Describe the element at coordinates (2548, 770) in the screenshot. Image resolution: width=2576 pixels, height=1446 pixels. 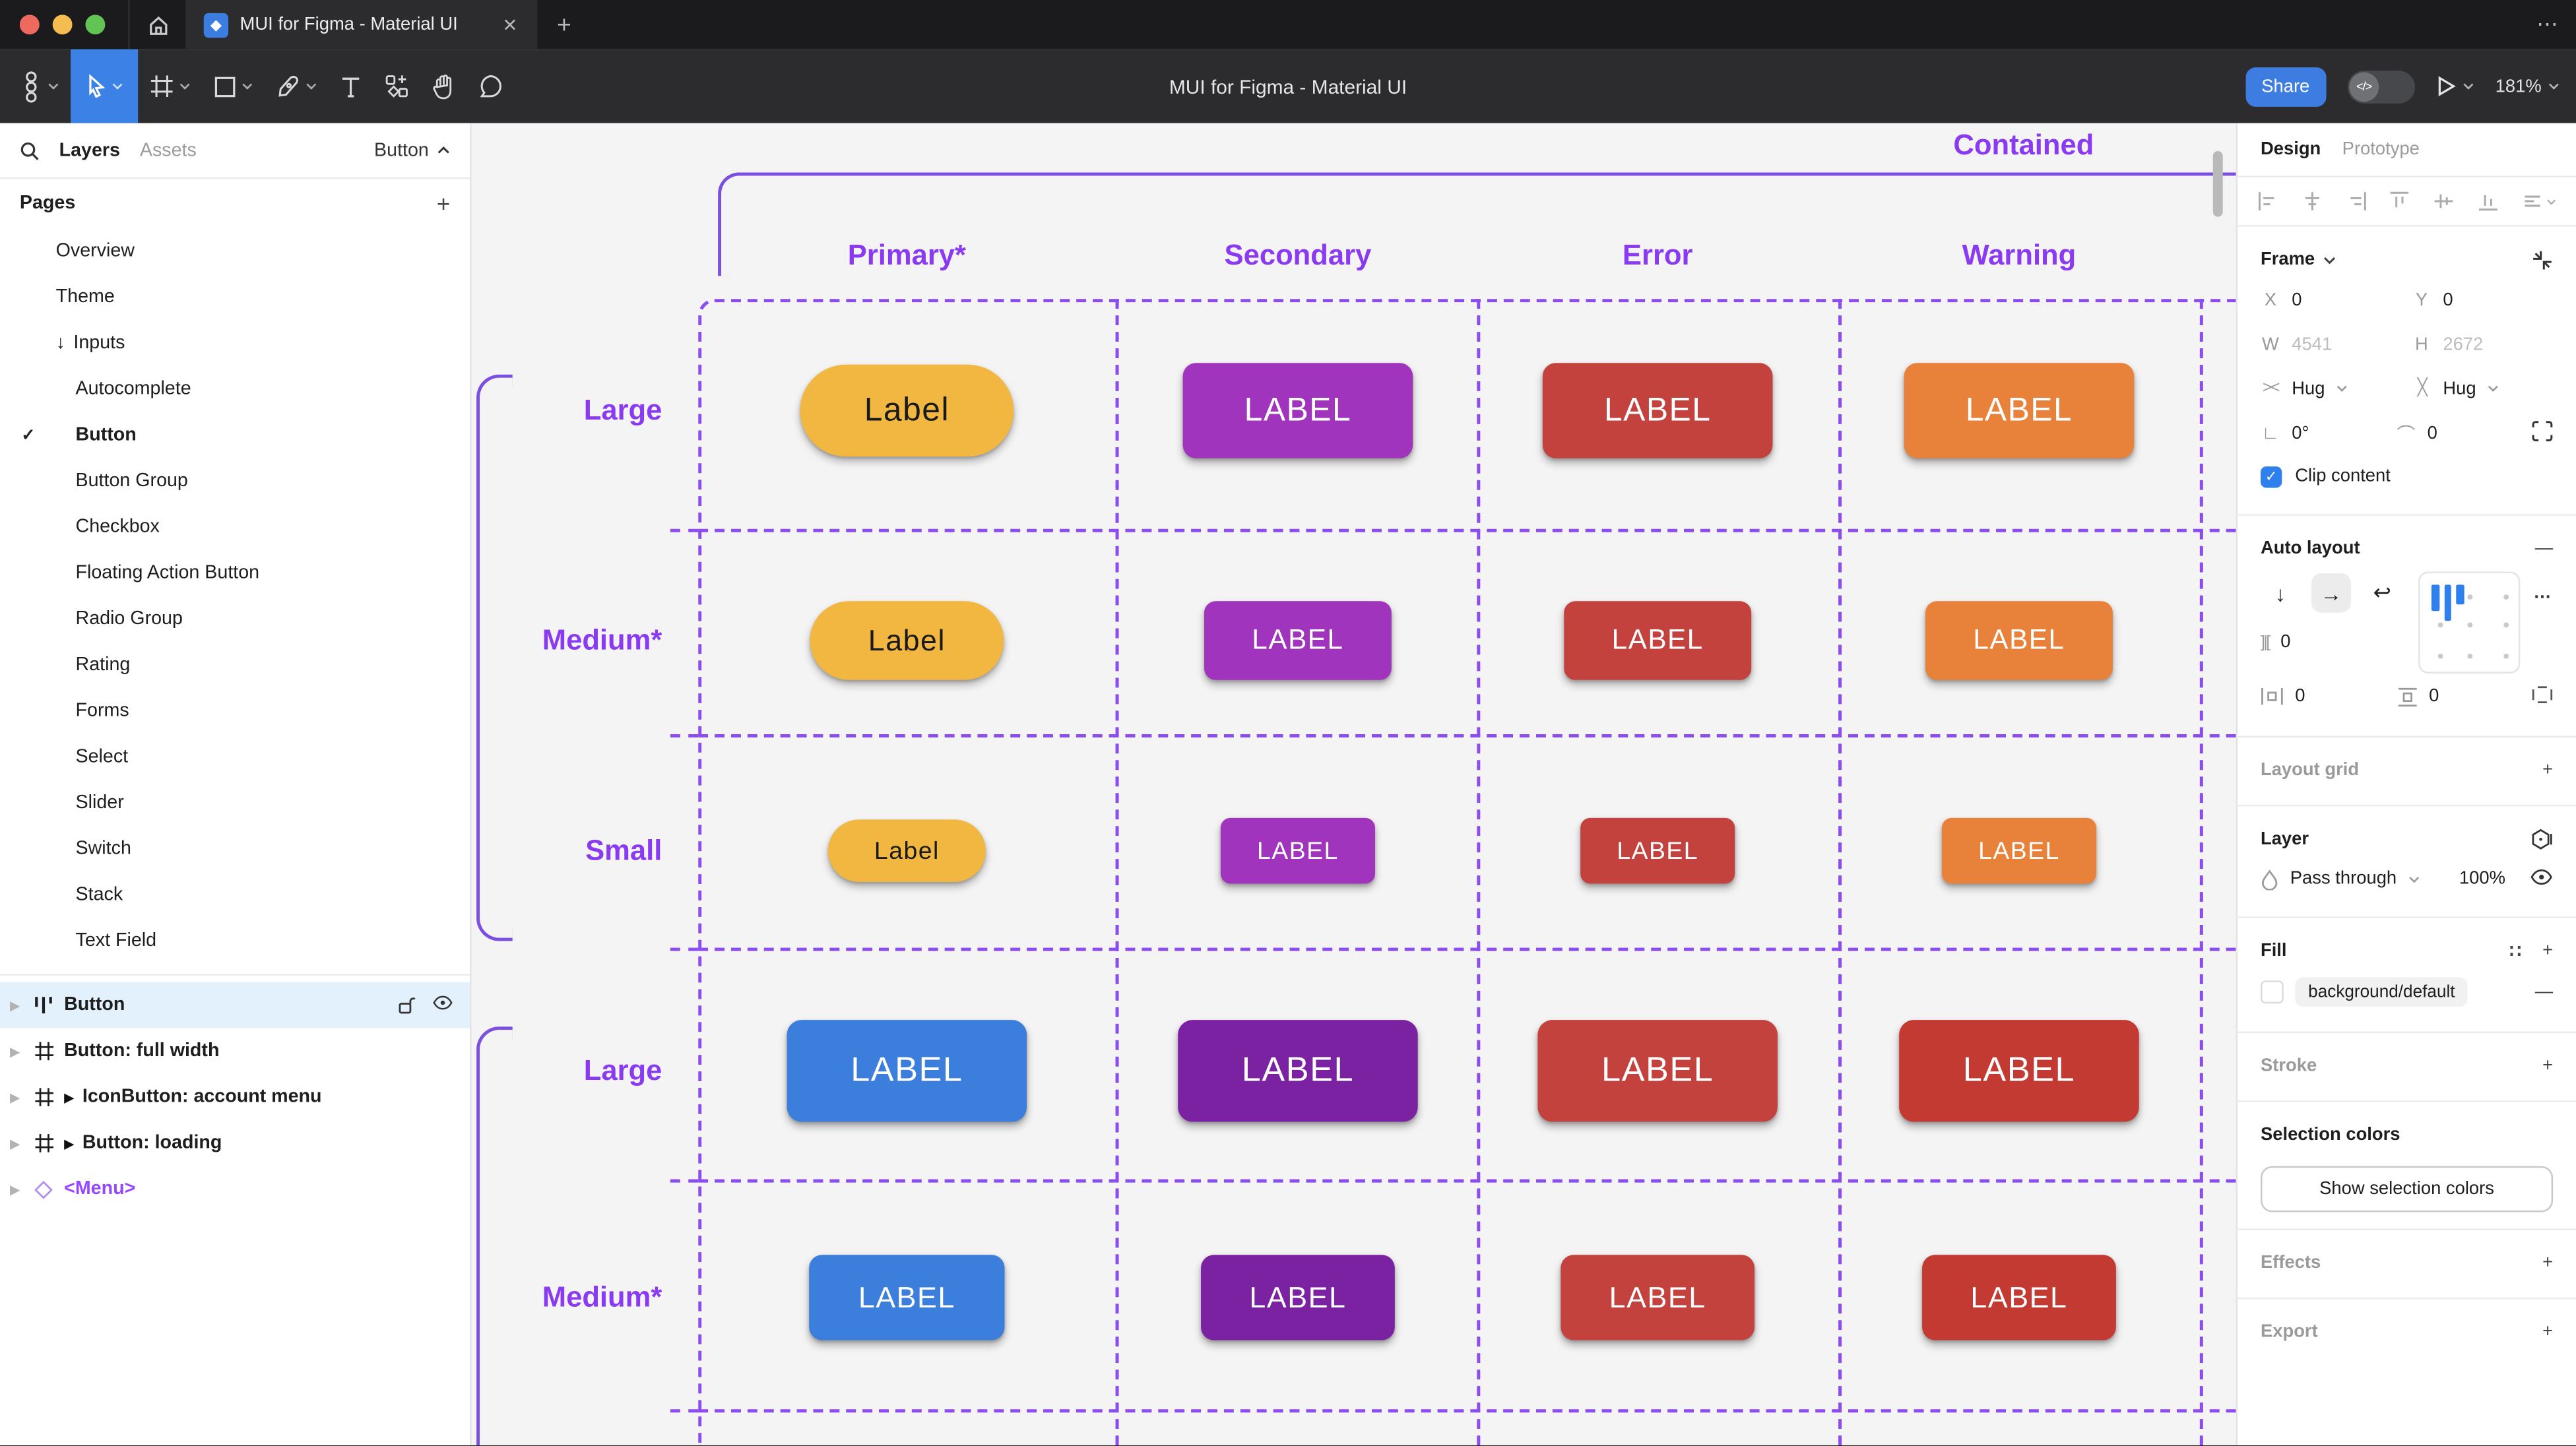
I see `add-layout-grid-button: +` at that location.